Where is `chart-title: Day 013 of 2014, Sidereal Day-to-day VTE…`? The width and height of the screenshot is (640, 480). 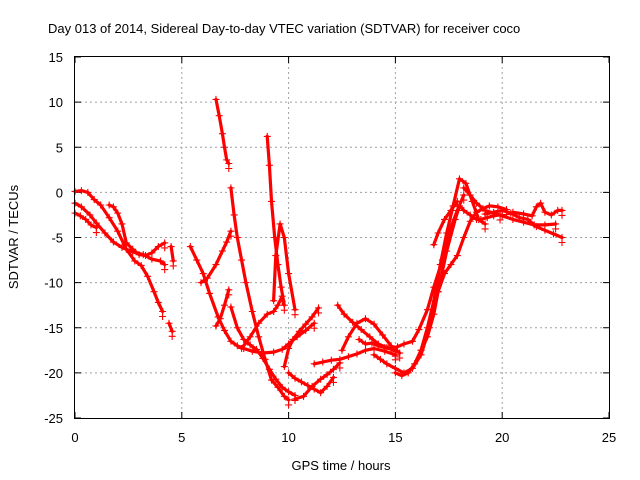
chart-title: Day 013 of 2014, Sidereal Day-to-day VTE… is located at coordinates (284, 28).